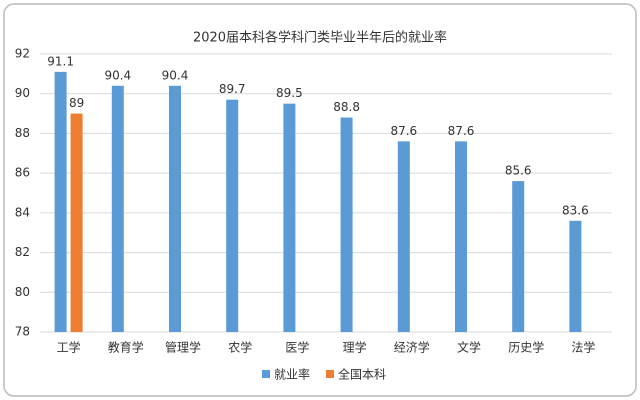 Image resolution: width=640 pixels, height=400 pixels. I want to click on y-tick-label: 92, so click(22, 54).